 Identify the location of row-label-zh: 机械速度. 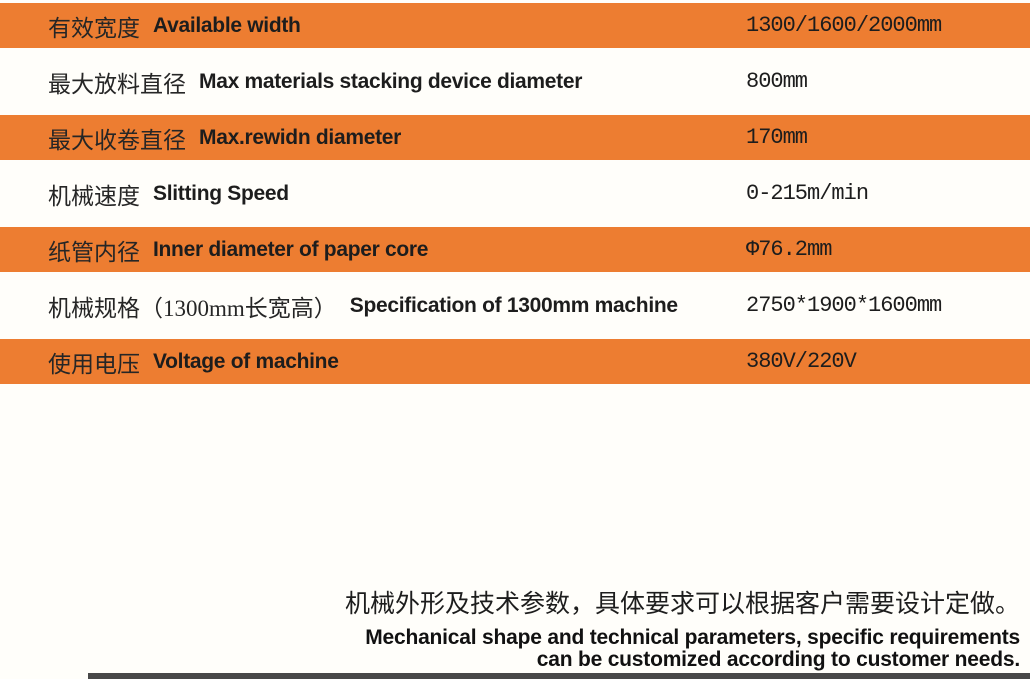
(94, 196).